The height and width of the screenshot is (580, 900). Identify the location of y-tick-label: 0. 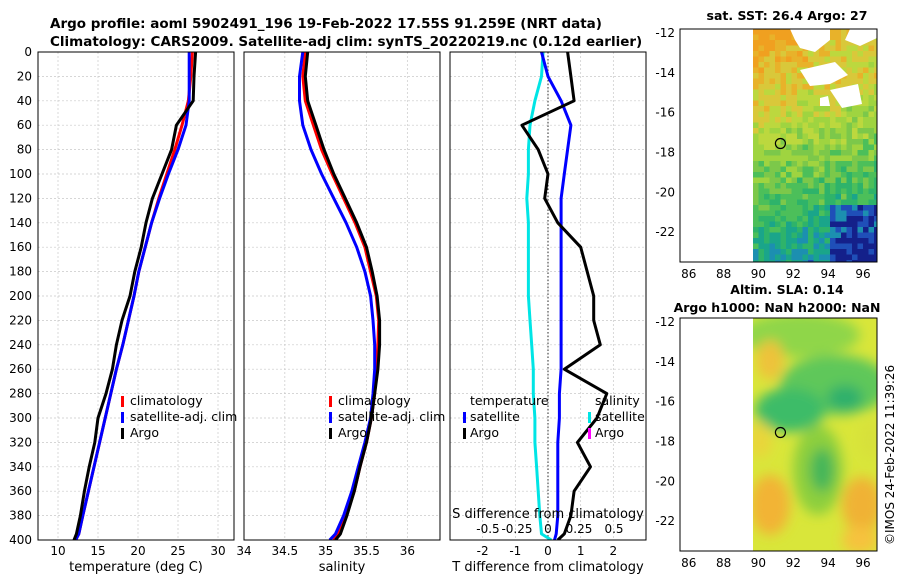
(28, 52).